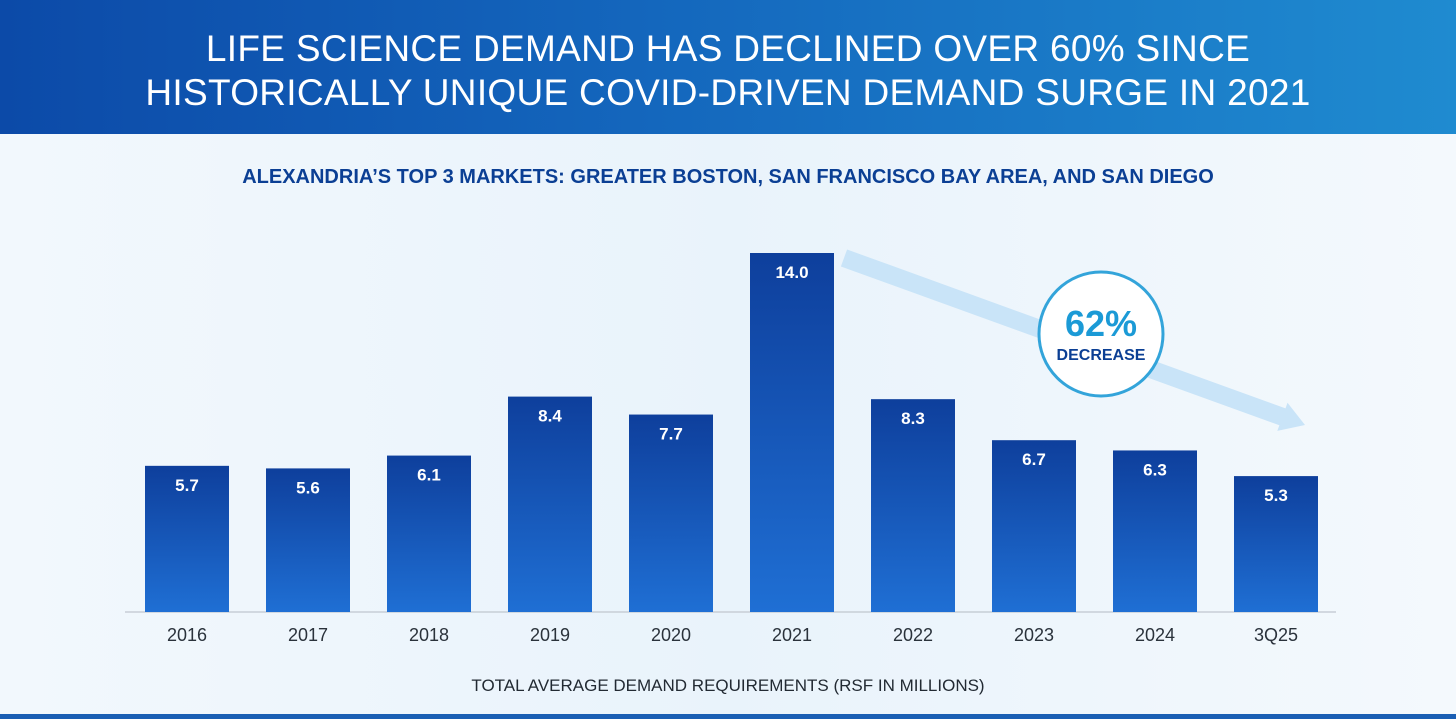 Image resolution: width=1456 pixels, height=719 pixels. Describe the element at coordinates (913, 635) in the screenshot. I see `x-tick-label-2022: 2022` at that location.